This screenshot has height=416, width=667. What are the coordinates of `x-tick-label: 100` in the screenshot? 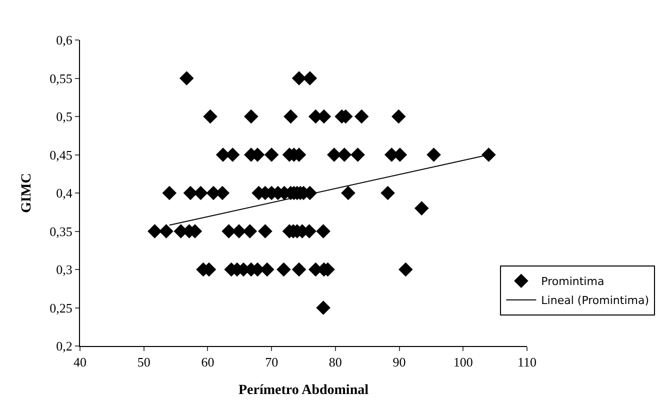 It's located at (463, 362).